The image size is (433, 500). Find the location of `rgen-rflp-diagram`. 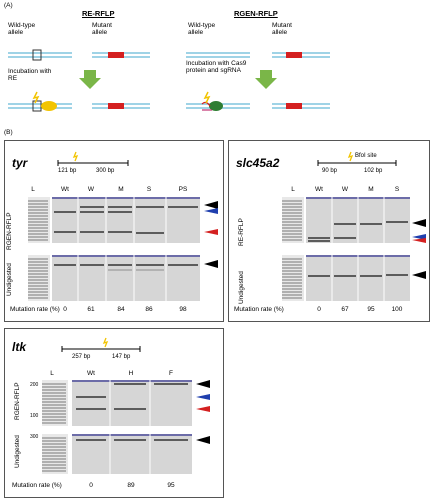

rgen-rflp-diagram is located at coordinates (258, 81).